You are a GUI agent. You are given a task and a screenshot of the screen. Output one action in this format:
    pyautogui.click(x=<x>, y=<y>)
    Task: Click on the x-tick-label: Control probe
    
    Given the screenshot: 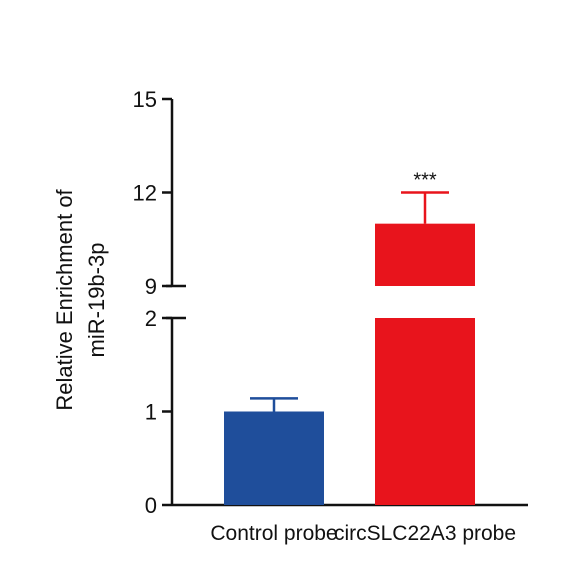 What is the action you would take?
    pyautogui.click(x=273, y=533)
    